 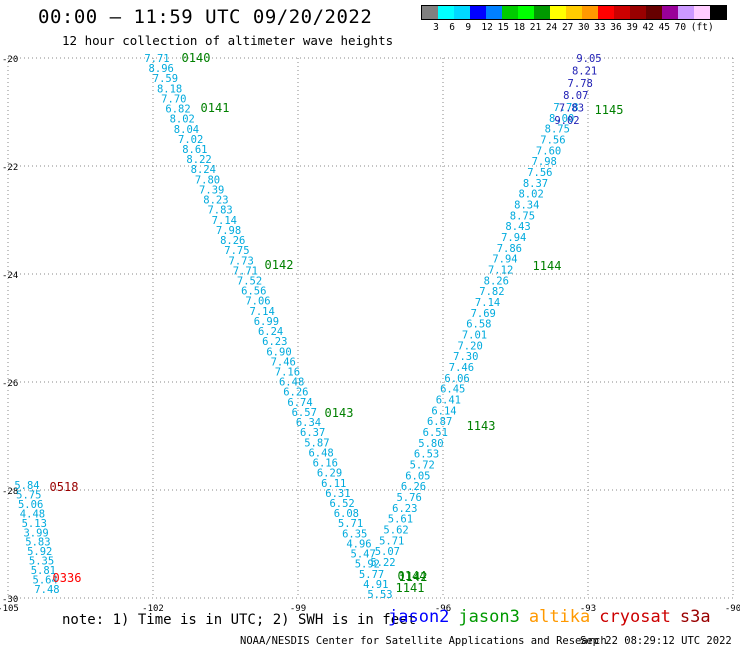 I want to click on legend-jason3: jason3, so click(x=489, y=617).